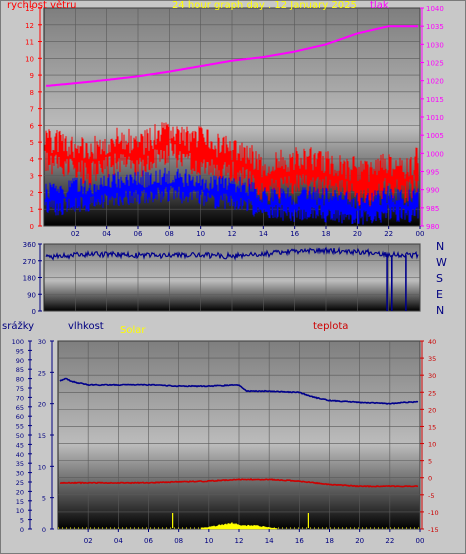  I want to click on climate-x-tick-label: 10, so click(208, 541).